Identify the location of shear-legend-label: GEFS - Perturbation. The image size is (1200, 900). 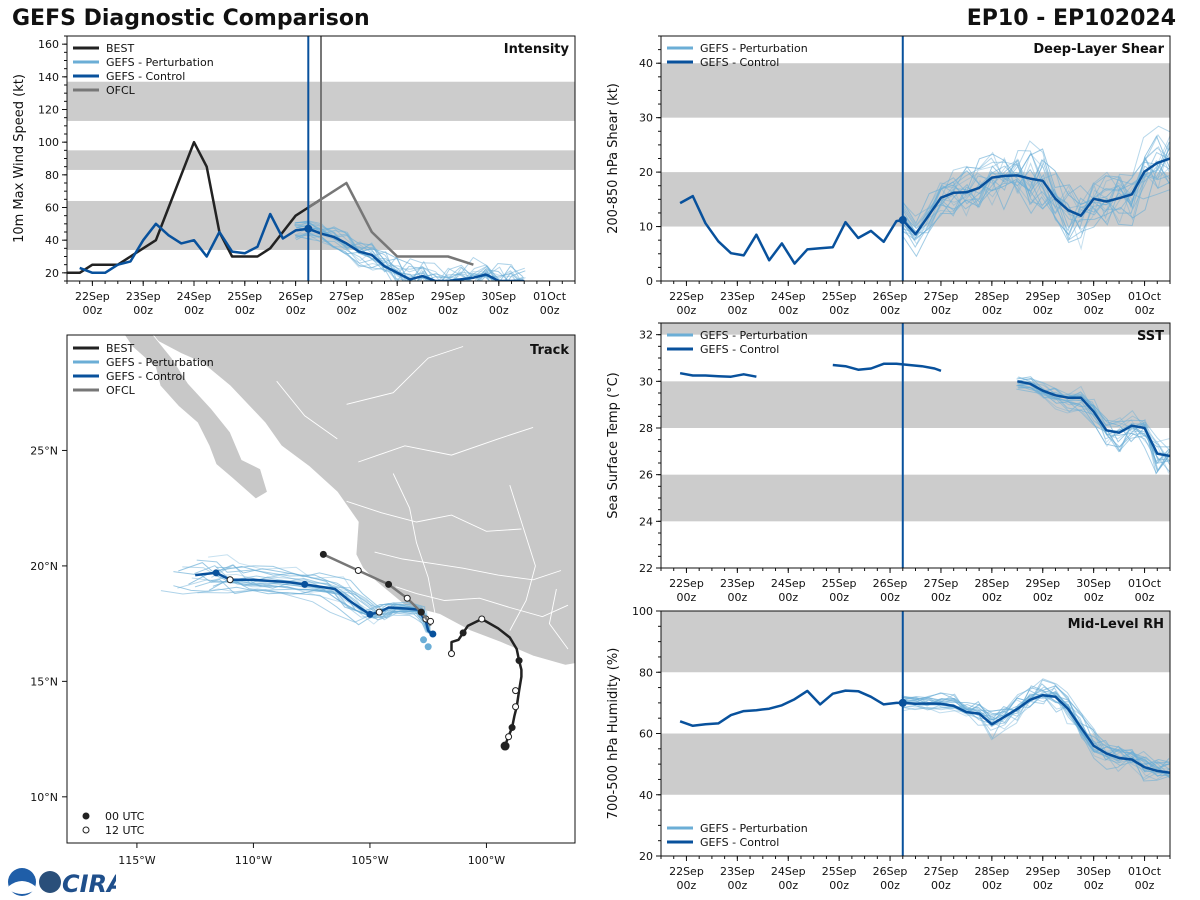
(754, 48).